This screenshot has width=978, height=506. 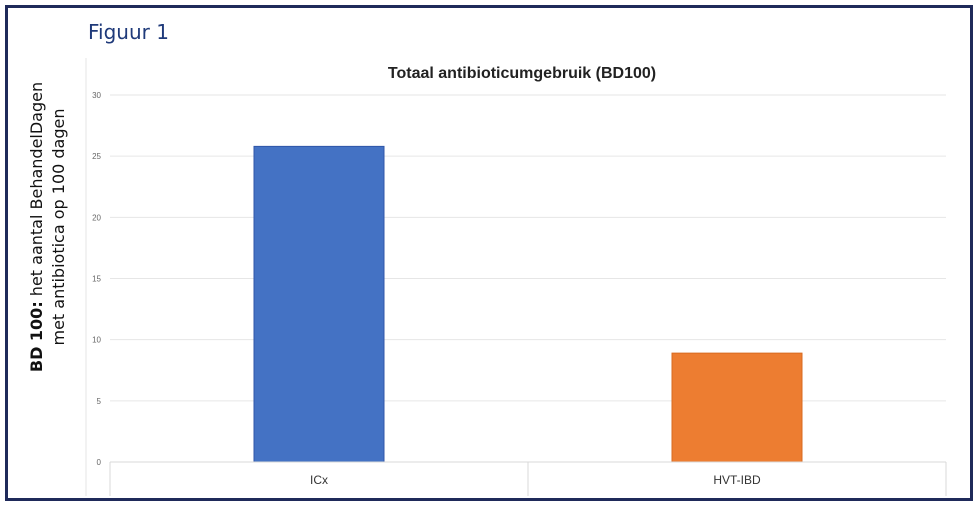 What do you see at coordinates (737, 407) in the screenshot?
I see `bar-hvt-ibd` at bounding box center [737, 407].